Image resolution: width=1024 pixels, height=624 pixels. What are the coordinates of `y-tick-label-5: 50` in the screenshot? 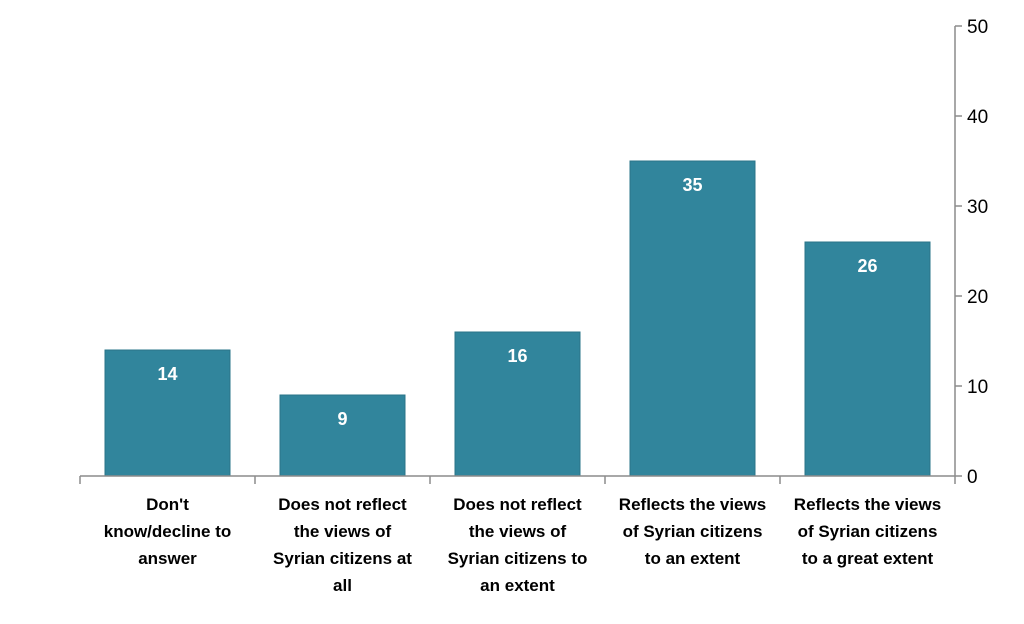 It's located at (977, 27).